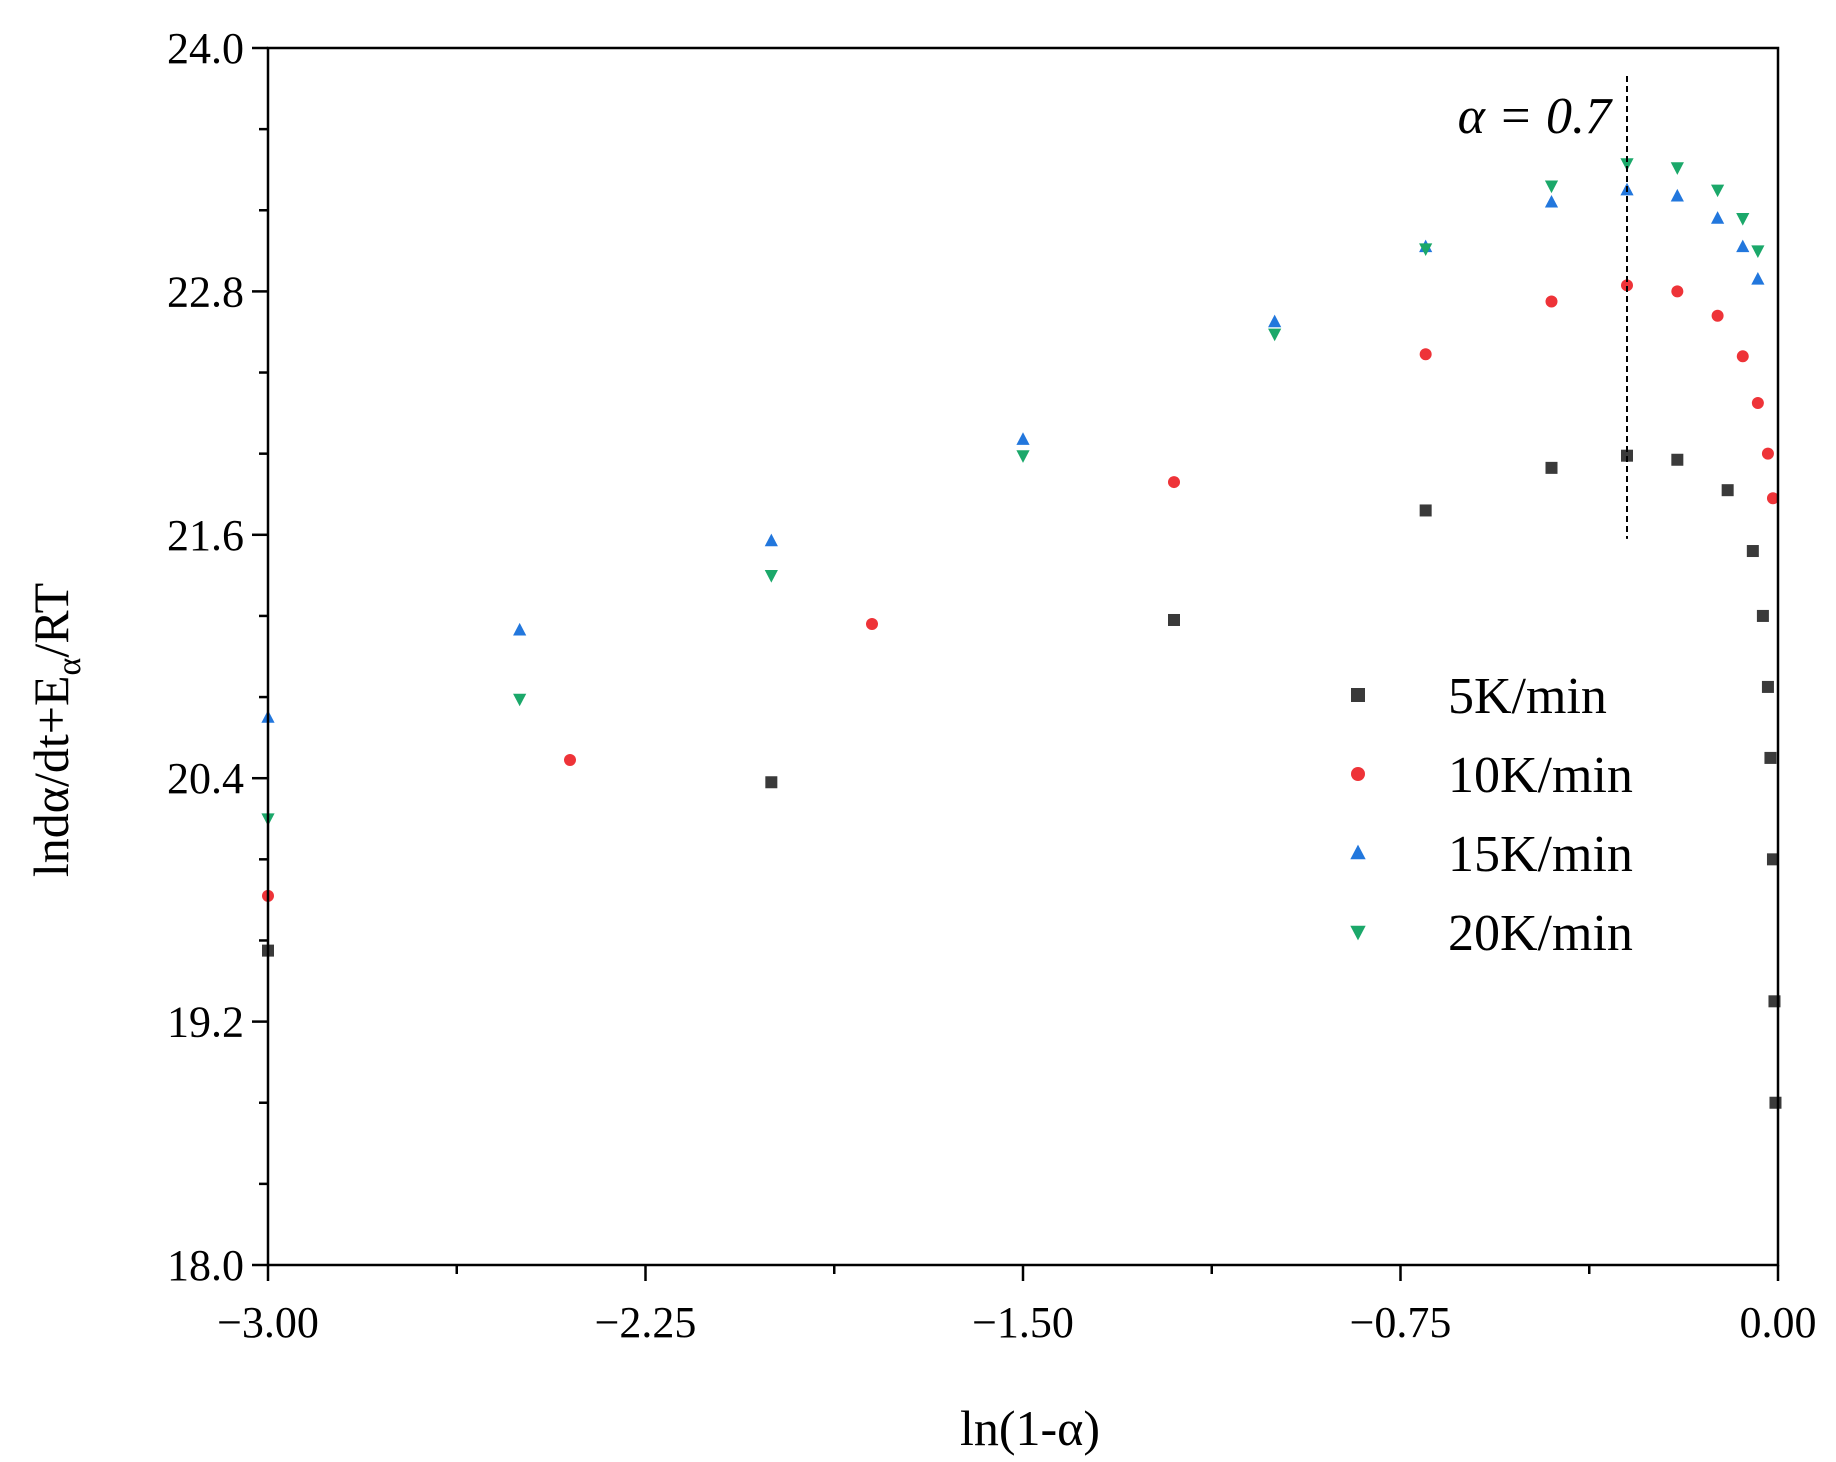 The image size is (1836, 1462). I want to click on y-tick-label: 22.8, so click(205, 291).